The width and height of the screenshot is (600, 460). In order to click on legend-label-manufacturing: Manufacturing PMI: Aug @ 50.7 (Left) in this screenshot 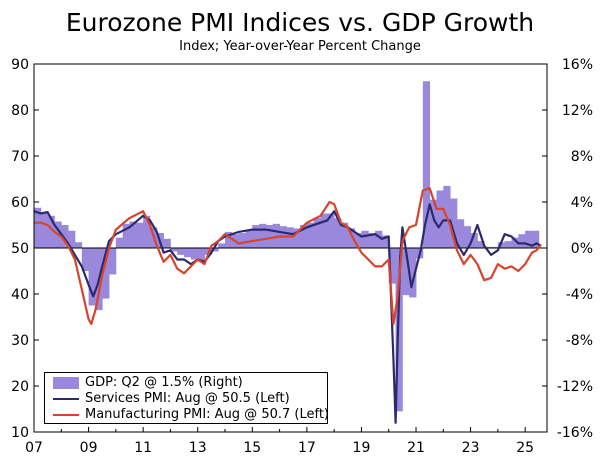, I will do `click(207, 414)`.